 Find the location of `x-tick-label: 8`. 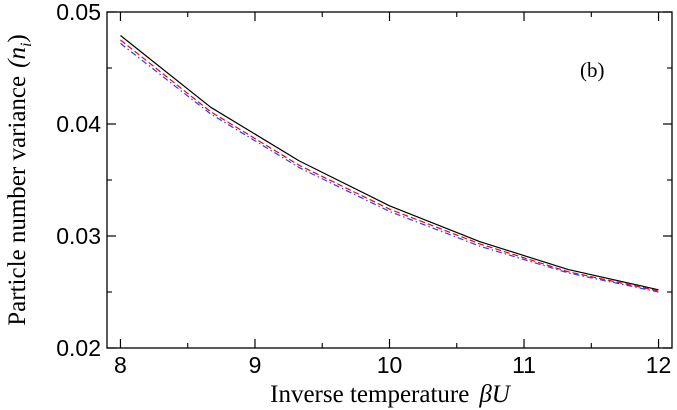

x-tick-label: 8 is located at coordinates (120, 365).